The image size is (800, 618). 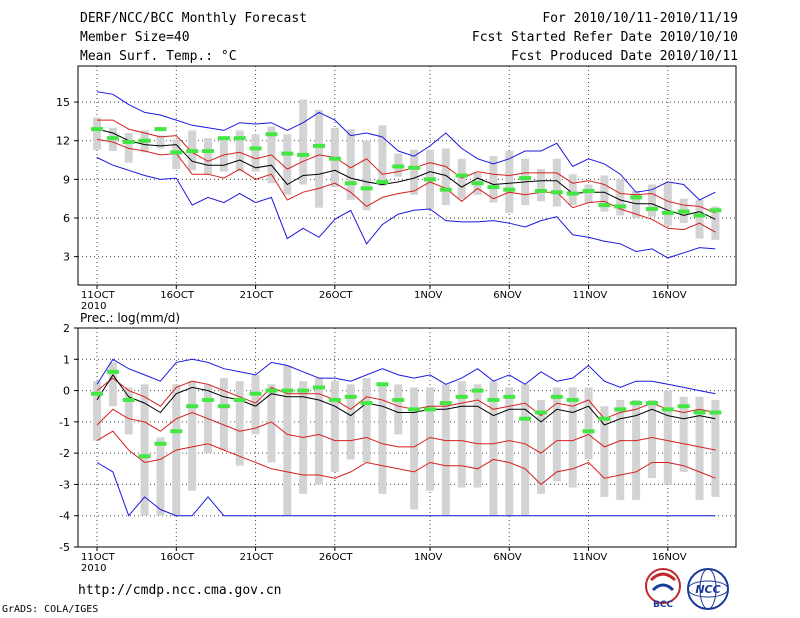 I want to click on forecast-produced-date: Fcst Produced Date 2010/10/11, so click(x=624, y=56).